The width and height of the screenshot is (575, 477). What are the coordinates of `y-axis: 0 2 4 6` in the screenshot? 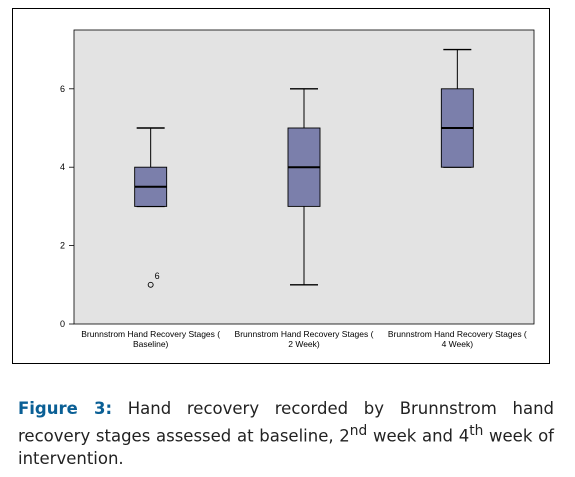 It's located at (67, 206).